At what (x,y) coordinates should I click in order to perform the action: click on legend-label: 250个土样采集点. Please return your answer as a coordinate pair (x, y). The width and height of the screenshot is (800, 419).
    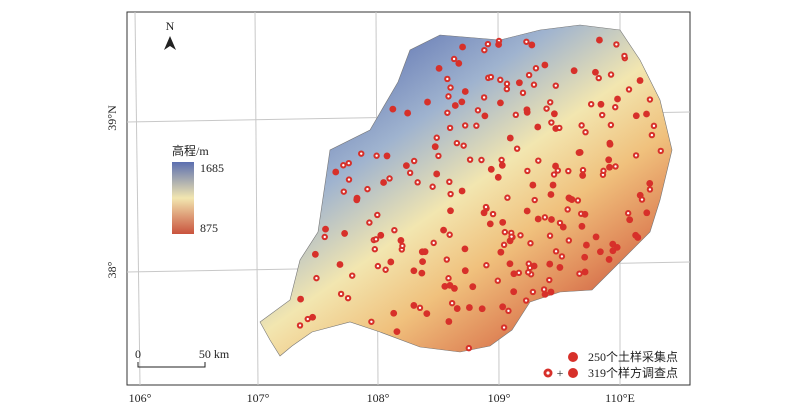
    Looking at the image, I should click on (633, 356).